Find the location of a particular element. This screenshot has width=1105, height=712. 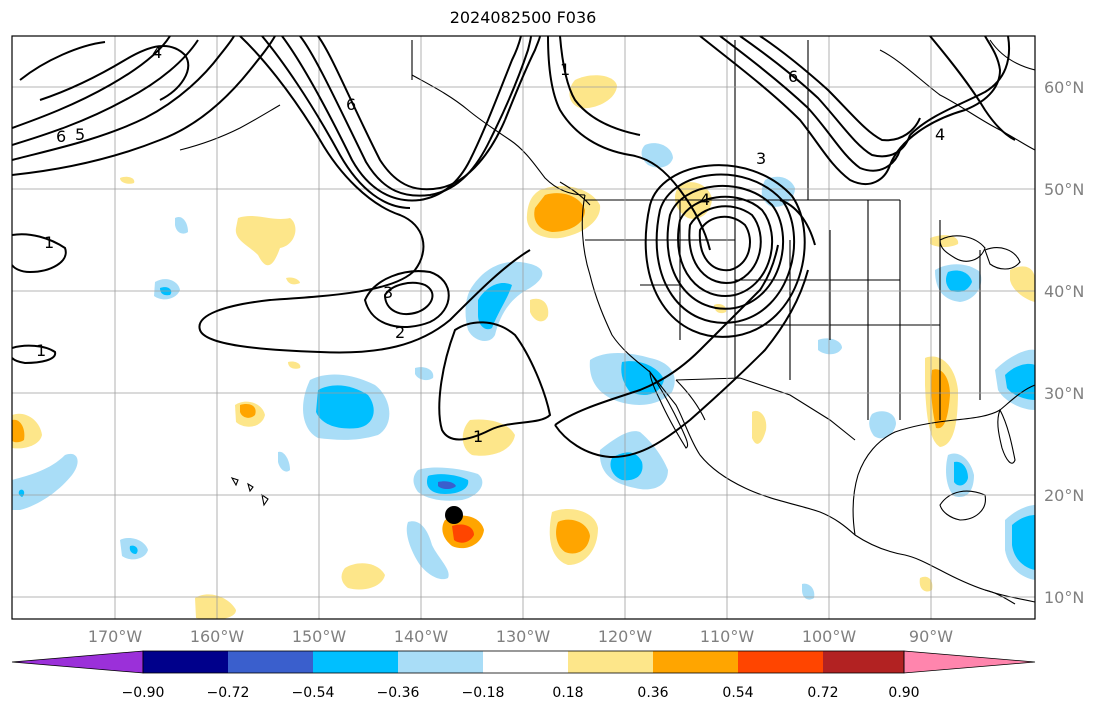

colorbar-tick: −0.18 is located at coordinates (483, 693).